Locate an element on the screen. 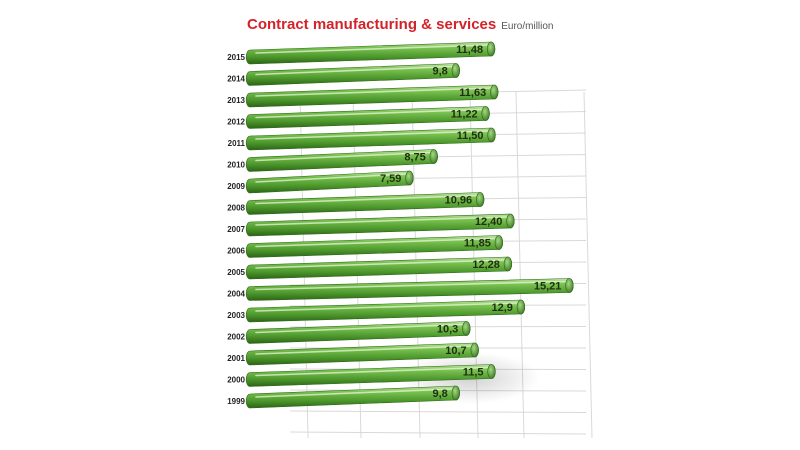 The width and height of the screenshot is (800, 450). chart-unit-label: Euro/million is located at coordinates (527, 26).